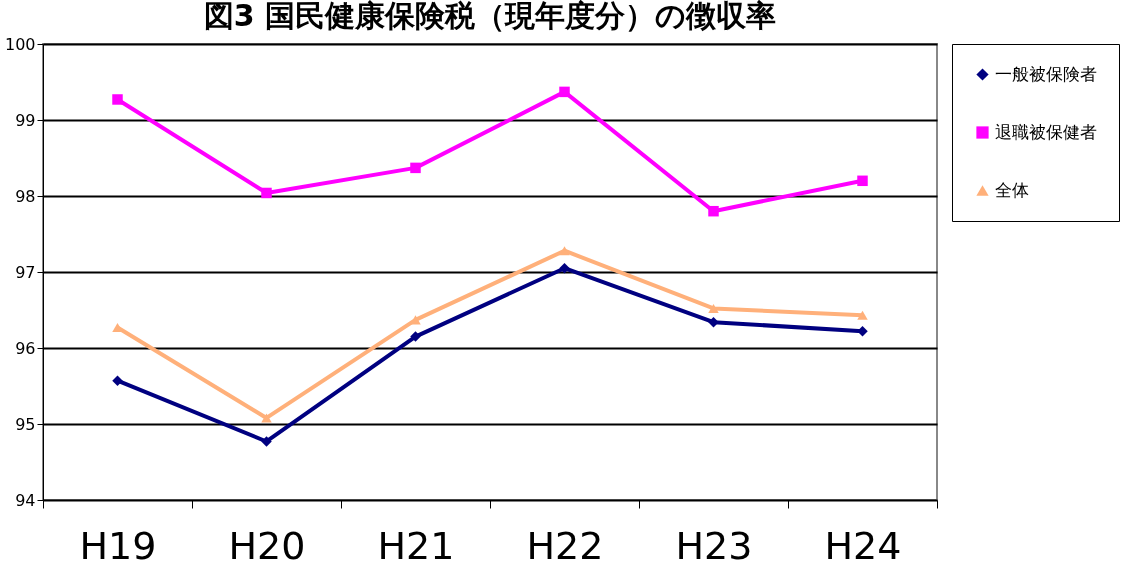  Describe the element at coordinates (25, 196) in the screenshot. I see `y-tick-label: 98` at that location.